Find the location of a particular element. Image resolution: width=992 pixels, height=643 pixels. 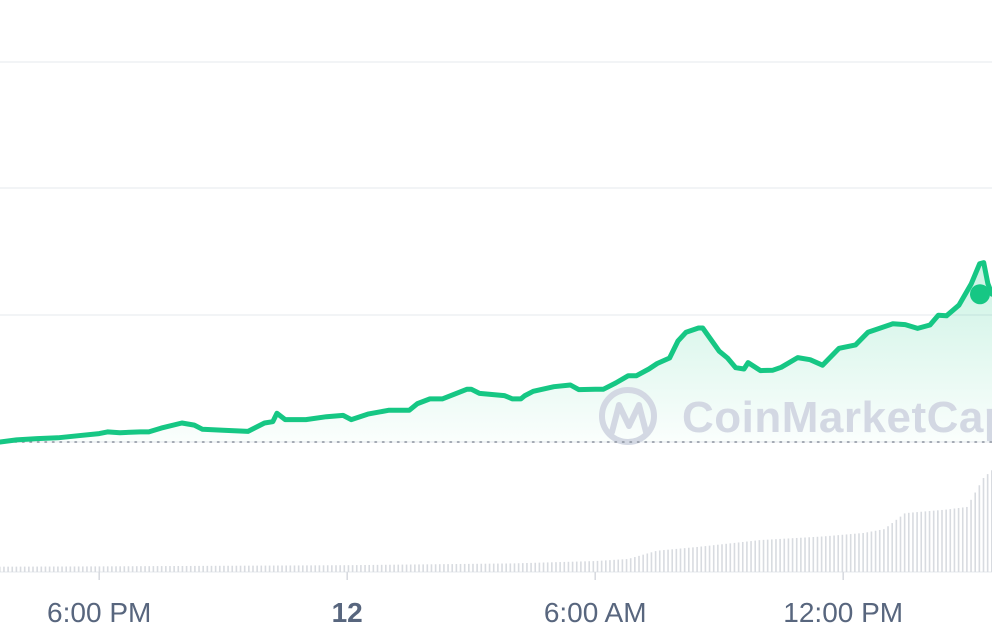

x-tick-label: 6:00 PM is located at coordinates (99, 612).